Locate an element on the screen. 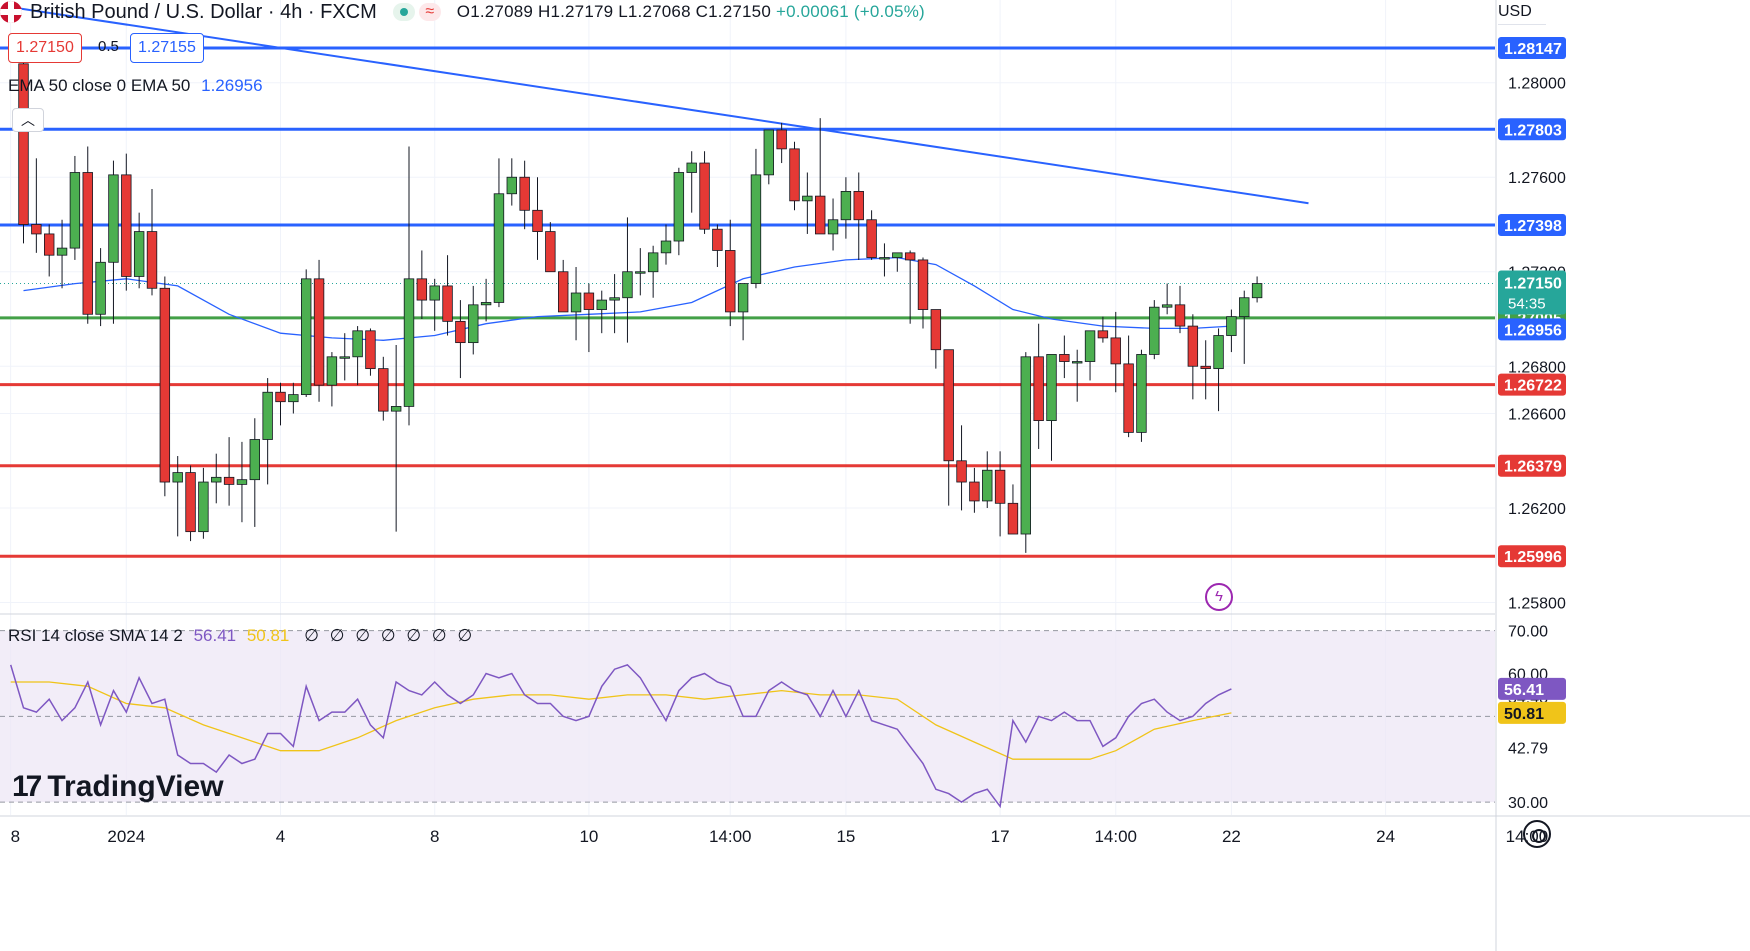  event-bolt-icon: ϟ is located at coordinates (1219, 597).